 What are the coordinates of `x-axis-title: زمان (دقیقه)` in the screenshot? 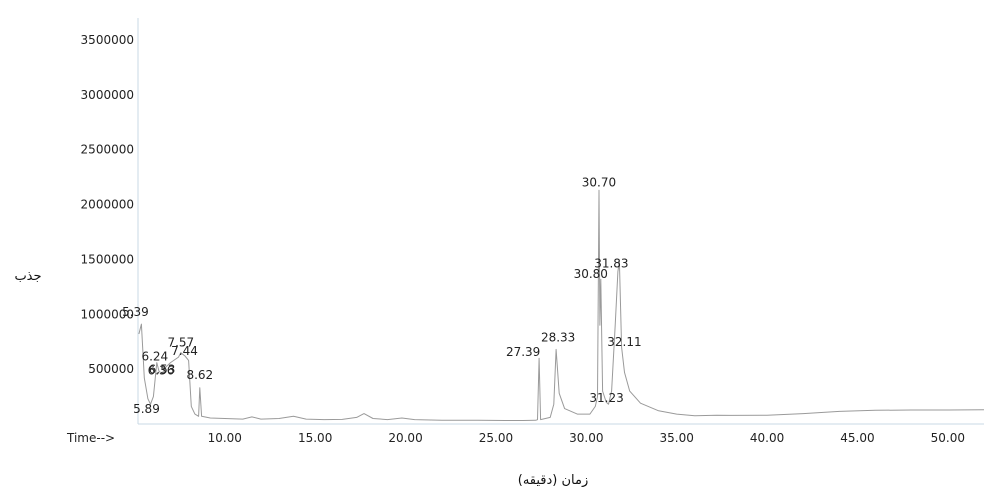 It's located at (553, 480).